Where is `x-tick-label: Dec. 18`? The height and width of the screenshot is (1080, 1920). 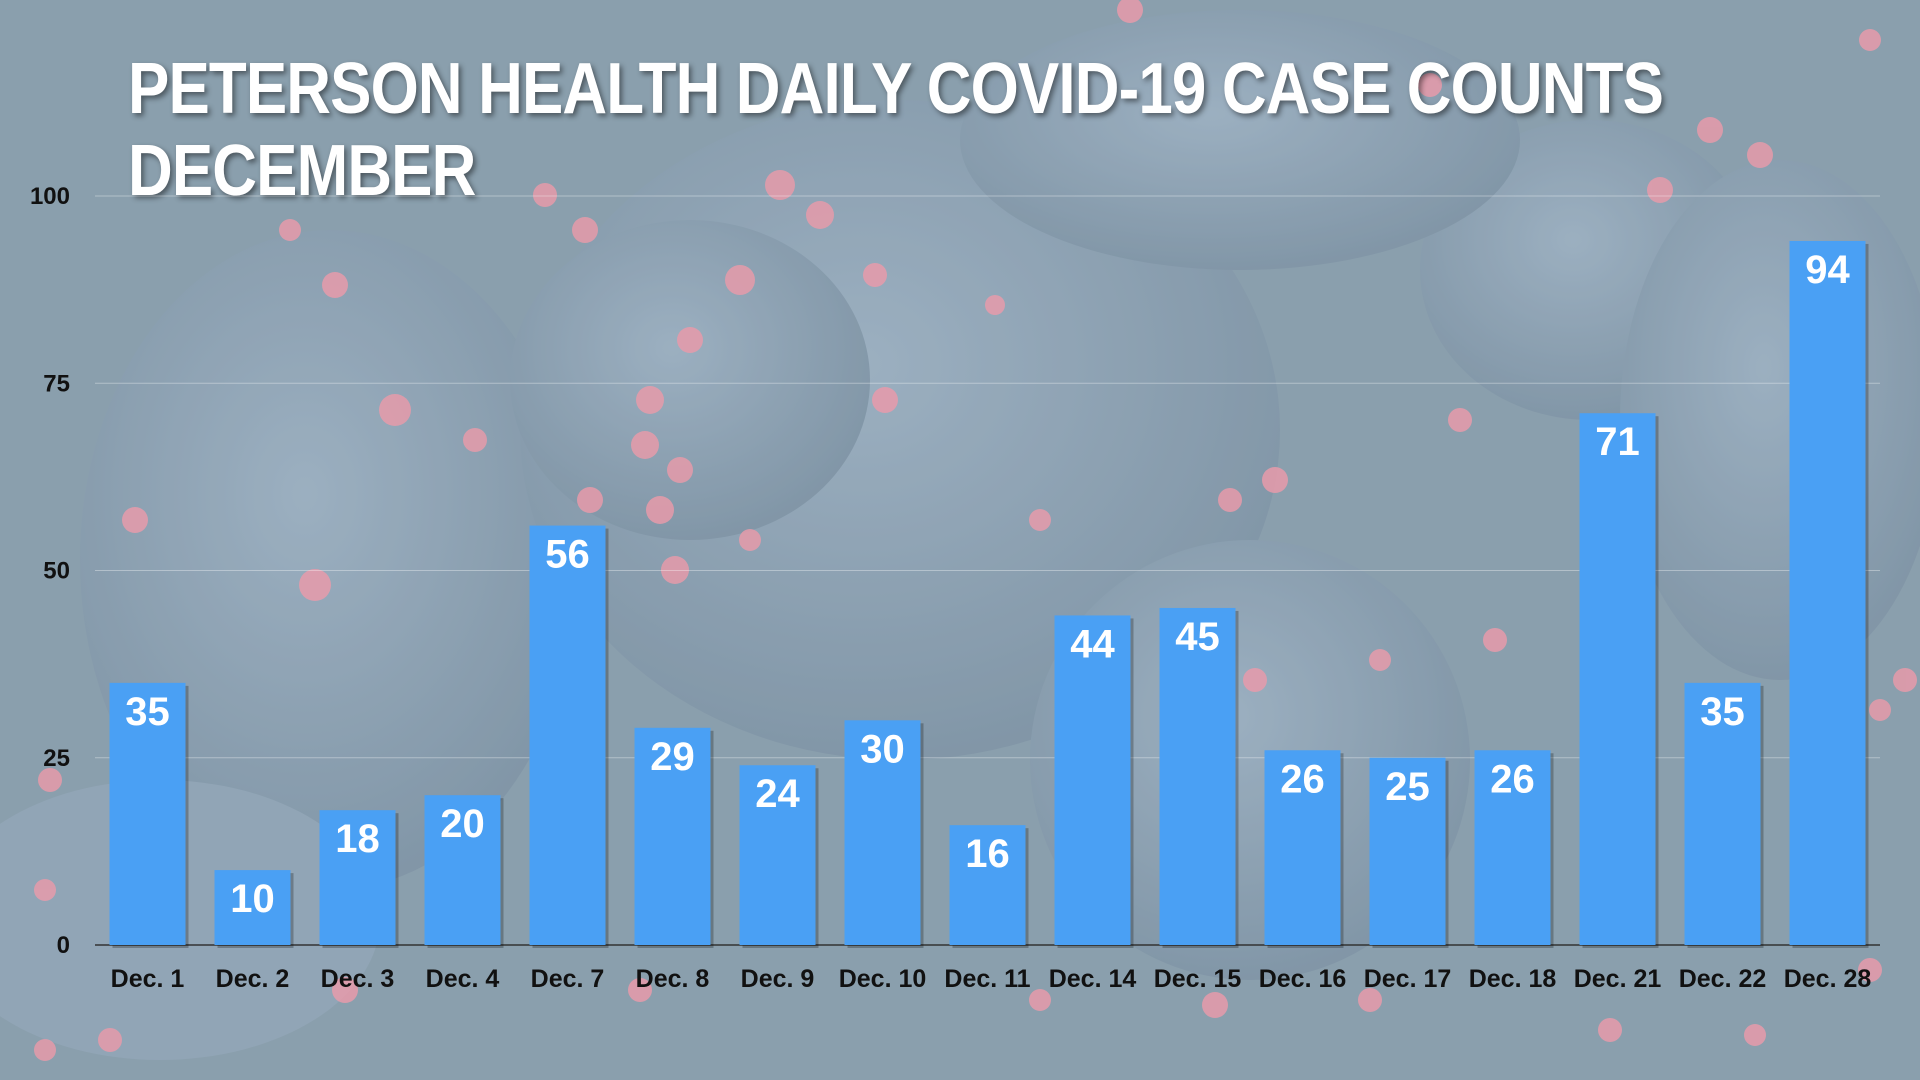 x-tick-label: Dec. 18 is located at coordinates (1513, 979).